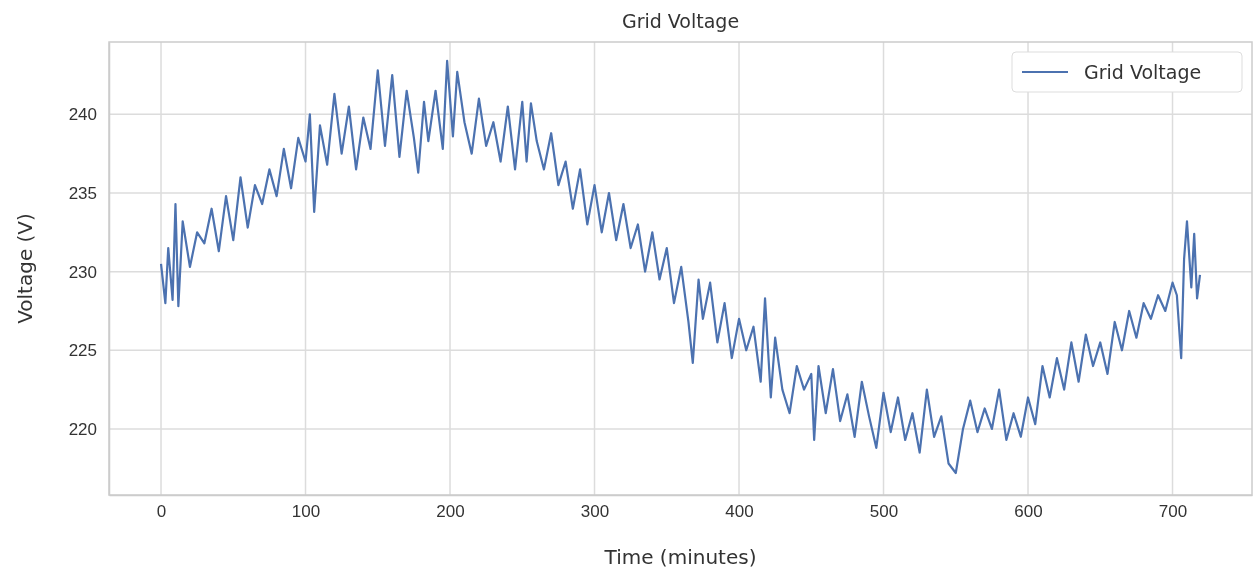 Image resolution: width=1258 pixels, height=573 pixels. What do you see at coordinates (306, 512) in the screenshot?
I see `x-tick-label: 100` at bounding box center [306, 512].